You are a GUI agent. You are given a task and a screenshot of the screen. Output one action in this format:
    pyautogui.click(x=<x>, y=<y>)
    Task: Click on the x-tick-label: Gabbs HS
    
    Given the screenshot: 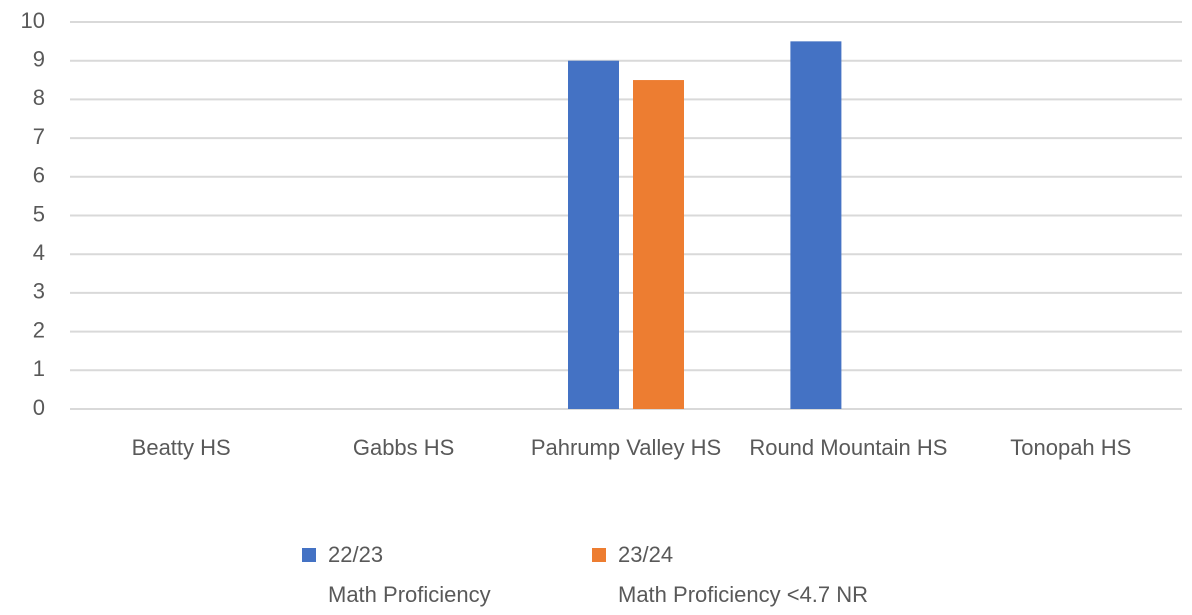 What is the action you would take?
    pyautogui.click(x=403, y=447)
    